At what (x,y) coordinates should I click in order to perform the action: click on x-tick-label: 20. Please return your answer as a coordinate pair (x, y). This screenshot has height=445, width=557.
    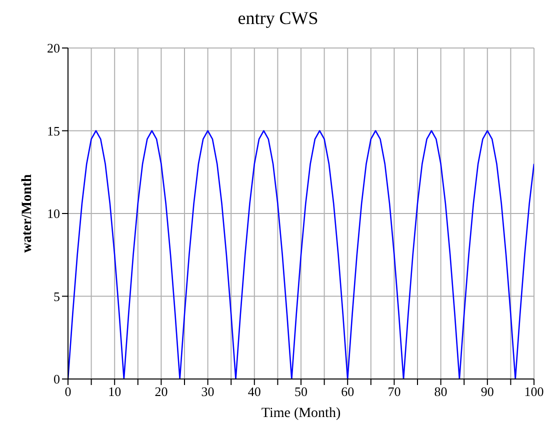
    Looking at the image, I should click on (161, 392).